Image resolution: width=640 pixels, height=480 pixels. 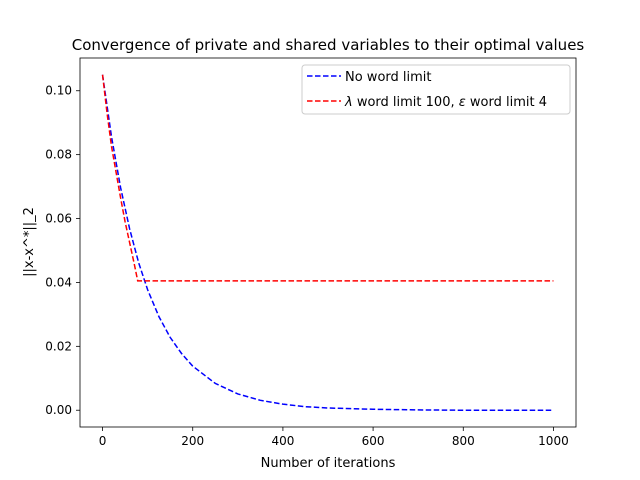 I want to click on x-tick-label: 800, so click(x=463, y=441).